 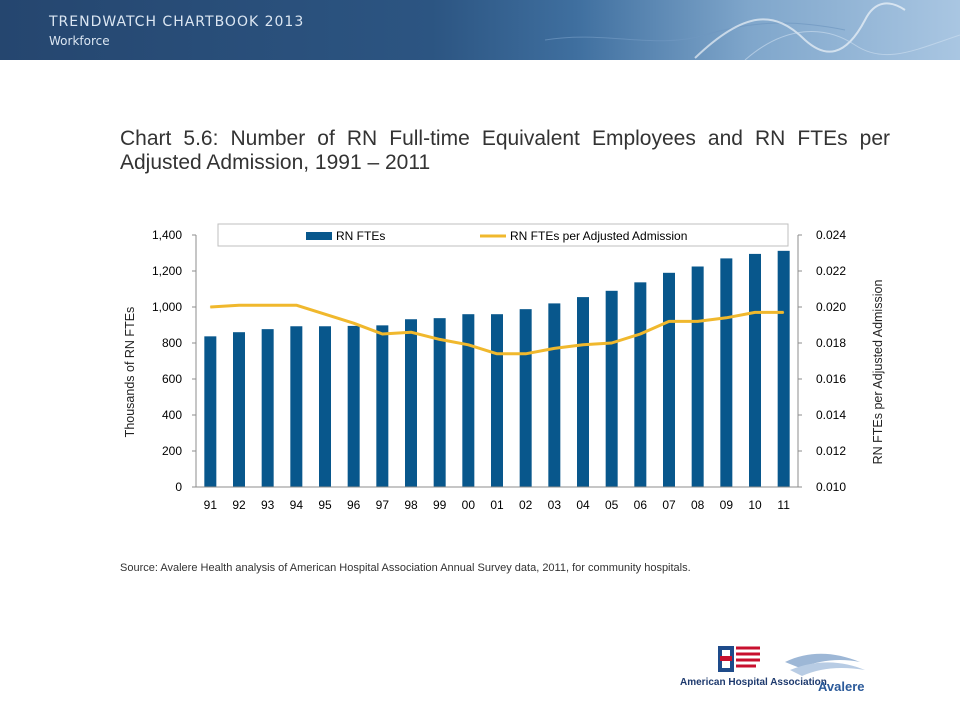 I want to click on aha-logo-text: American Hospital Association, so click(x=753, y=682).